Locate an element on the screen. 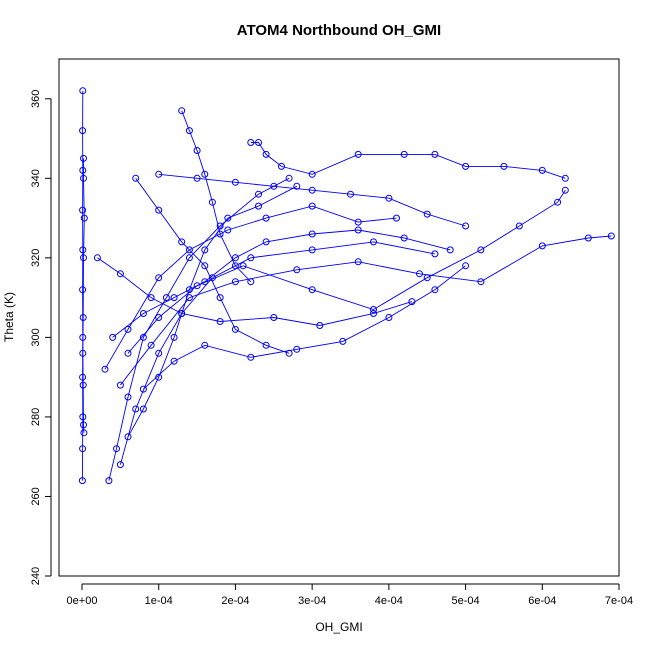 The height and width of the screenshot is (650, 650). x-tick-label: 5e-04 is located at coordinates (466, 601).